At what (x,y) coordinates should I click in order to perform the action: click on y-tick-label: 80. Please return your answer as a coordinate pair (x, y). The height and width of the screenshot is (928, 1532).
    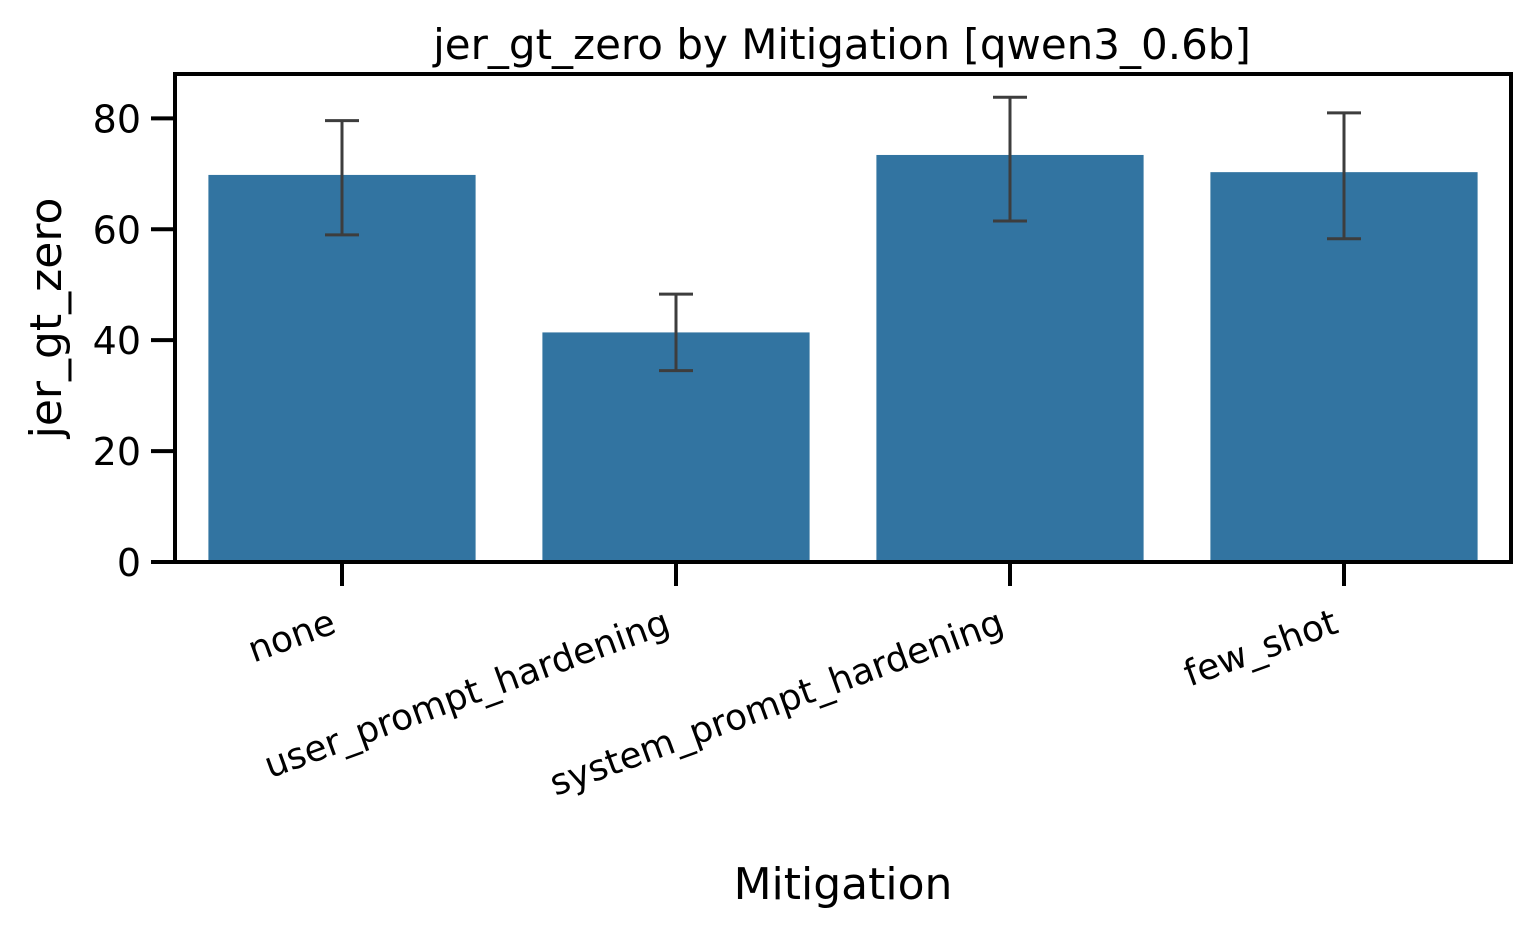
    Looking at the image, I should click on (117, 119).